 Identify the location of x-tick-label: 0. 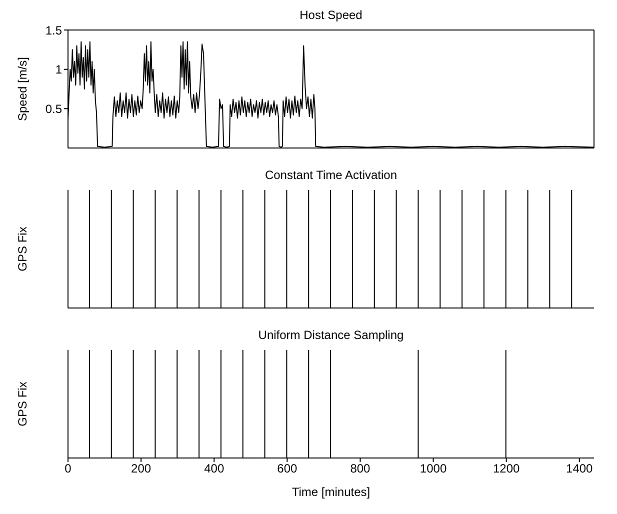
(68, 469).